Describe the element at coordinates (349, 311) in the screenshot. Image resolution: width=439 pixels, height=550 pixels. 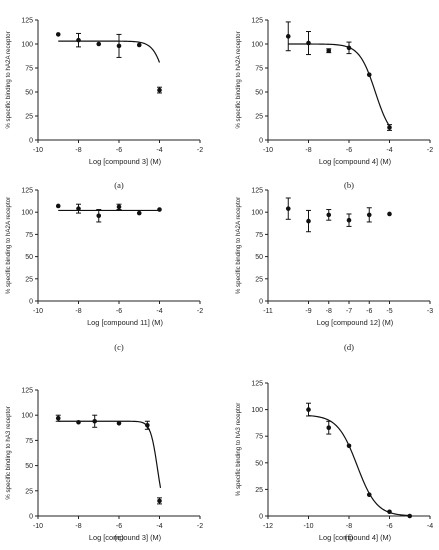
I see `x-tick-label: -7` at that location.